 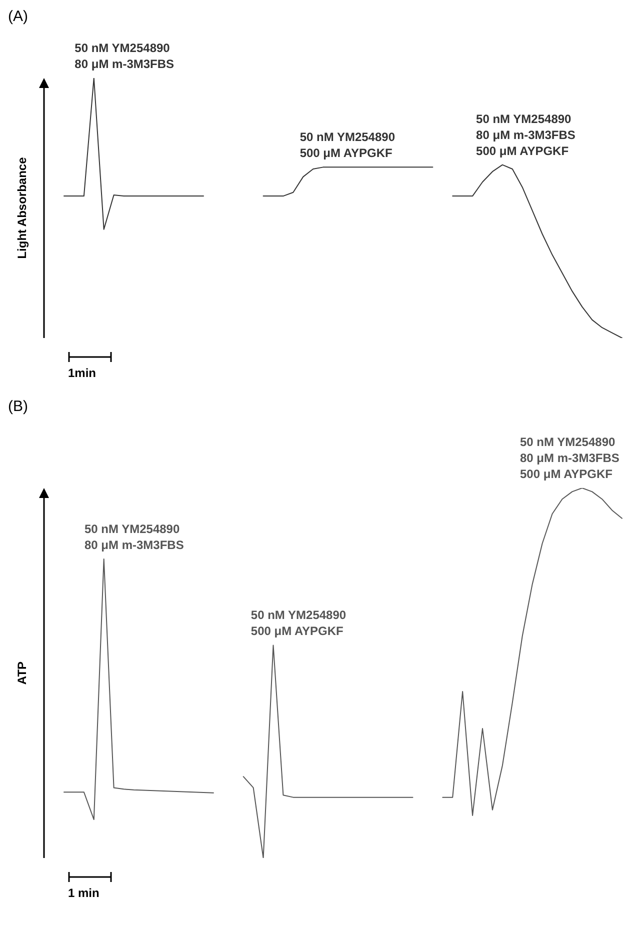 I want to click on text: 50 nM YM254890 80 μM m-3M3FBS 500 μM AYPGKF, so click(x=570, y=458).